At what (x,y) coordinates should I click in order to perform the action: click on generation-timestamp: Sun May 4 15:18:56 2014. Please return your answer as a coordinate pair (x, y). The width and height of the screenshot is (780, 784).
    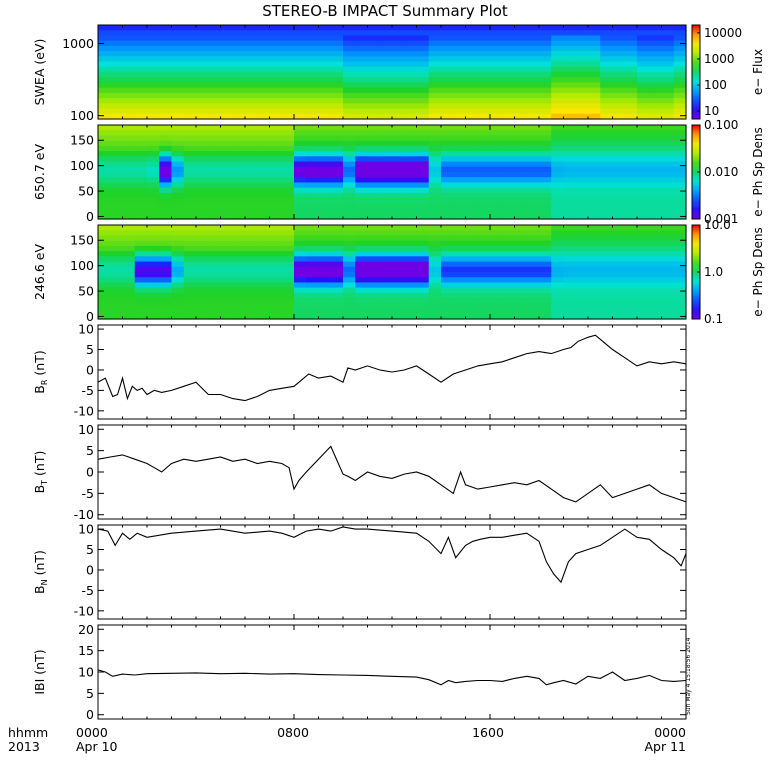
    Looking at the image, I should click on (688, 676).